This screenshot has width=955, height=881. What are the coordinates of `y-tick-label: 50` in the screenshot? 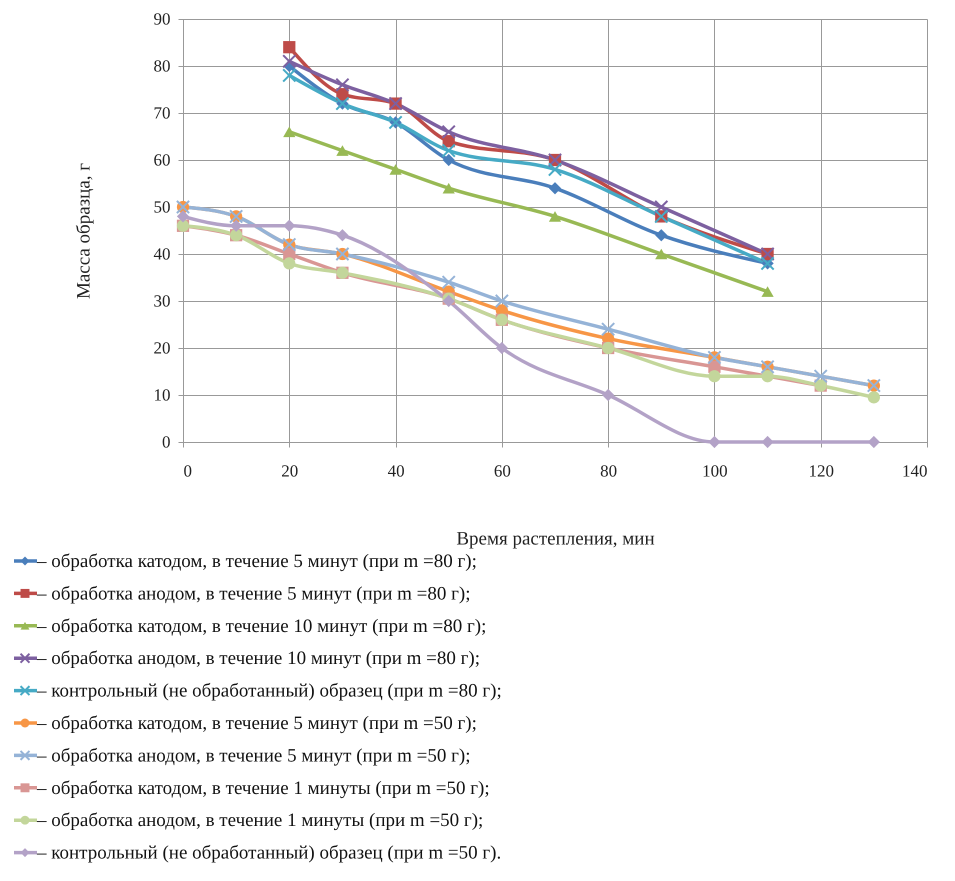 It's located at (162, 207).